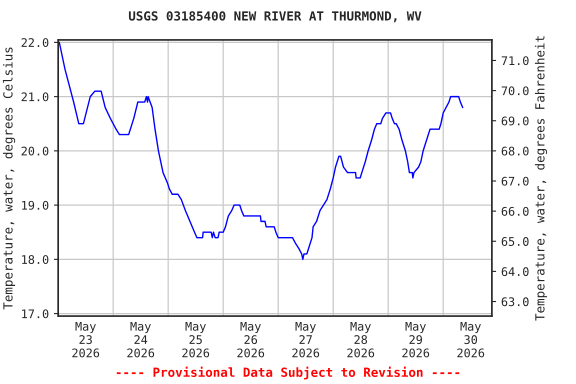 This screenshot has width=576, height=384. What do you see at coordinates (515, 181) in the screenshot?
I see `y2-tick-label: 67.0` at bounding box center [515, 181].